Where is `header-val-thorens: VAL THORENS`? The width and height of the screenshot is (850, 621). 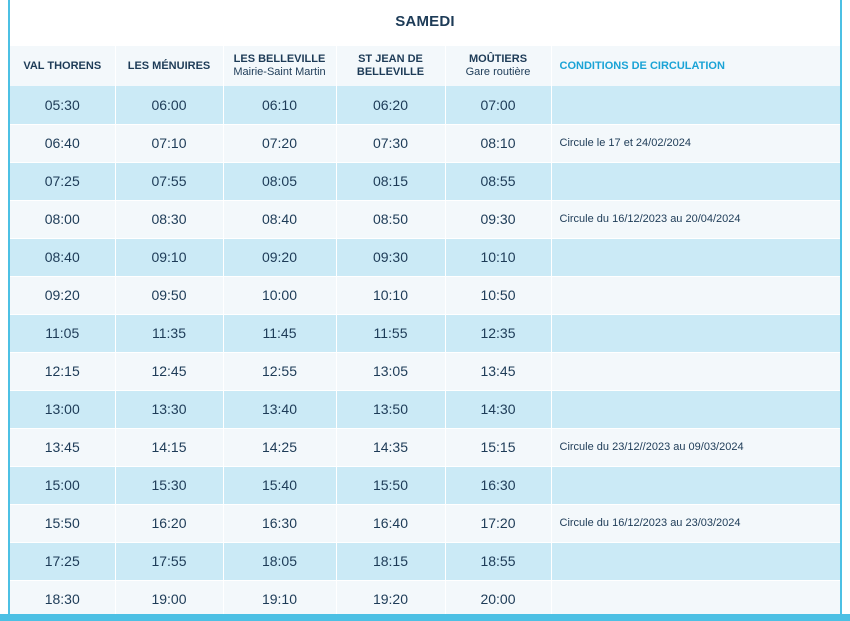
header-val-thorens: VAL THORENS is located at coordinates (63, 66).